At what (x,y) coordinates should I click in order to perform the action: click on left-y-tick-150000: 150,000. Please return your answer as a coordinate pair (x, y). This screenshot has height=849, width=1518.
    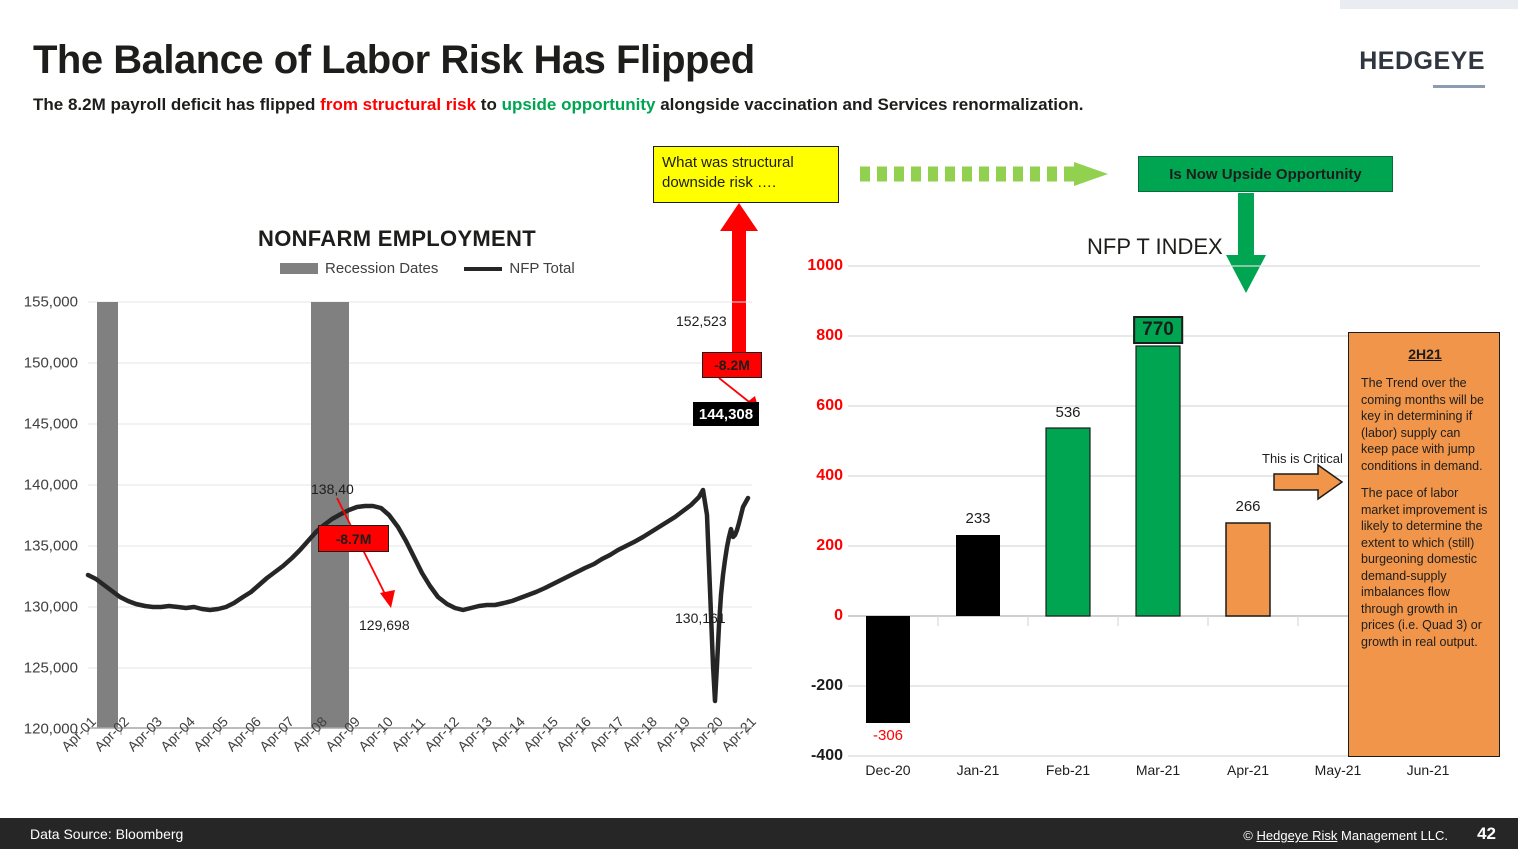
    Looking at the image, I should click on (50, 363).